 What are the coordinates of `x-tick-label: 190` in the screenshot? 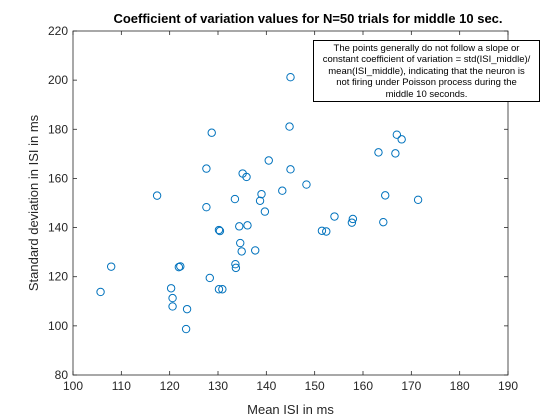 It's located at (508, 386).